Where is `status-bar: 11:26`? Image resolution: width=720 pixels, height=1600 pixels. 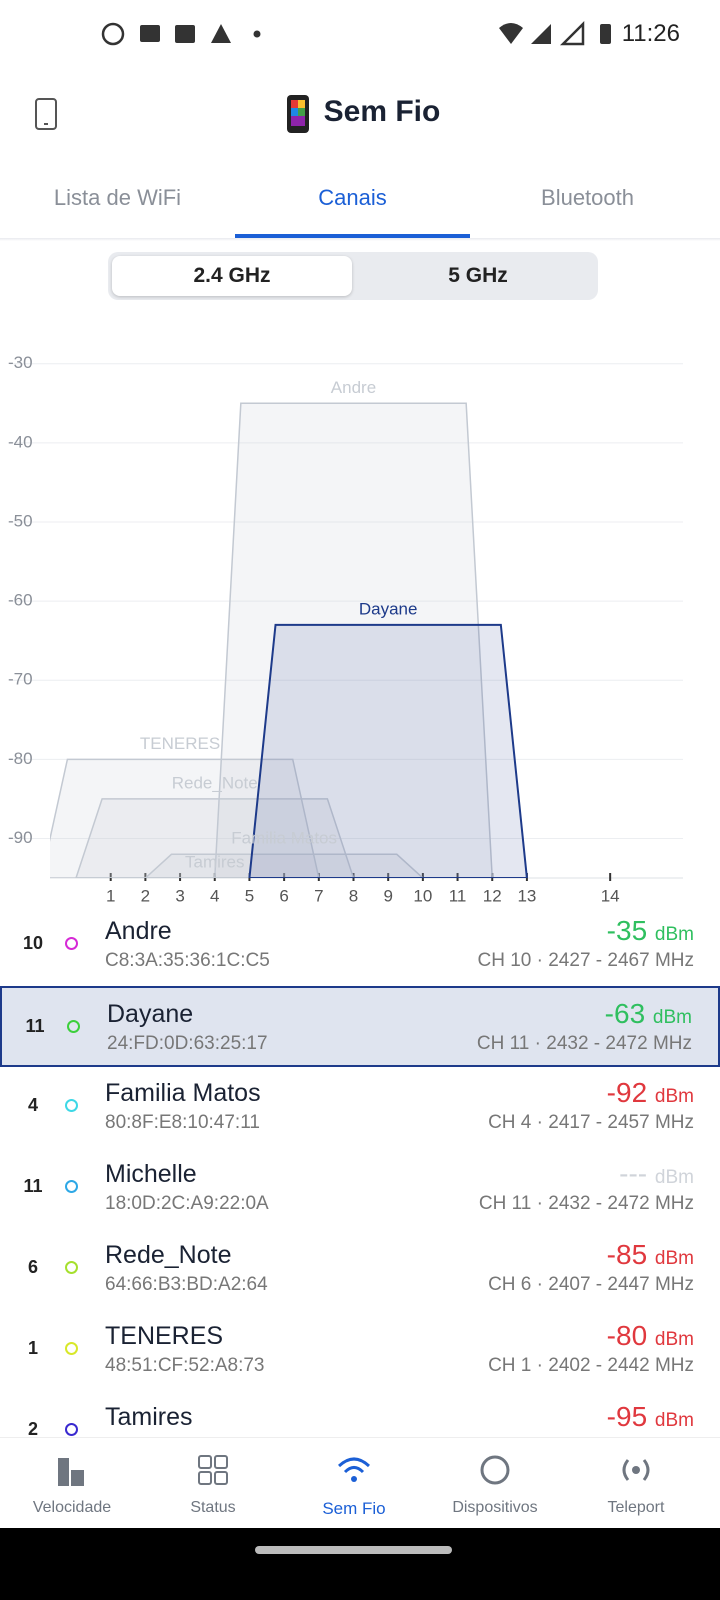 status-bar: 11:26 is located at coordinates (360, 35).